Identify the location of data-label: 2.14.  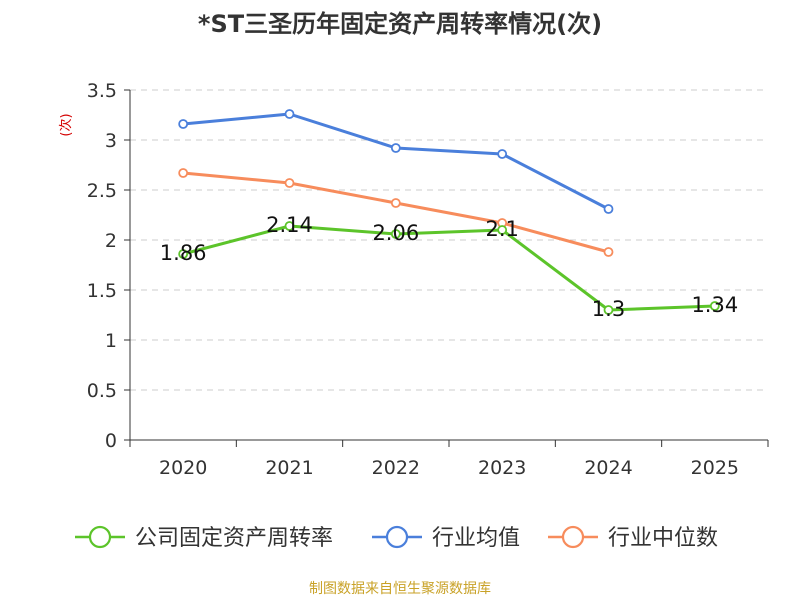
(289, 225).